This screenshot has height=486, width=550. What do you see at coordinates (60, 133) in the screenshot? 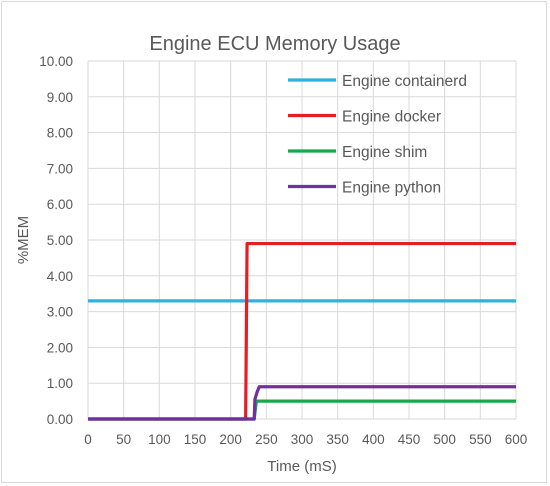
I see `y-tick-label: 8.00` at bounding box center [60, 133].